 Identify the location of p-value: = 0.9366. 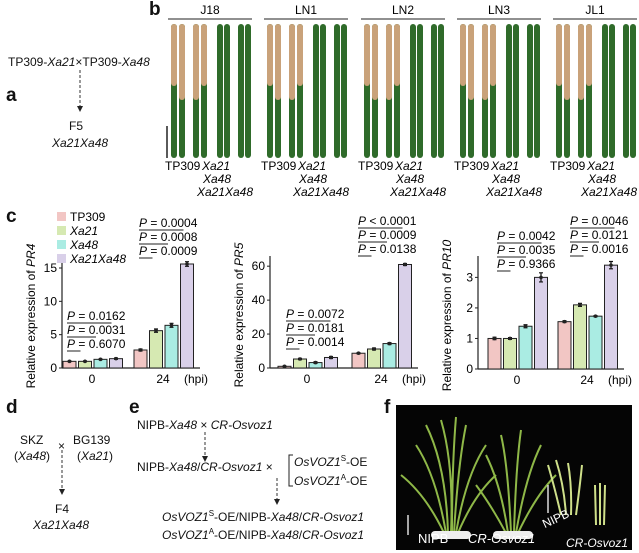
(530, 264).